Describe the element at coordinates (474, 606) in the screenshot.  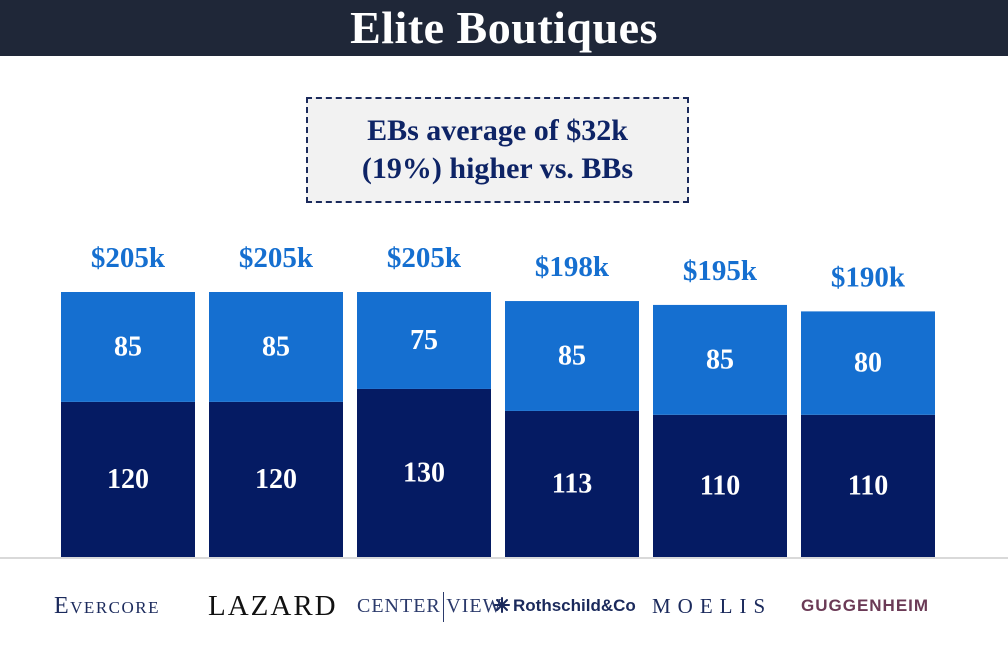
I see `centerview-logo-right: VIEW` at that location.